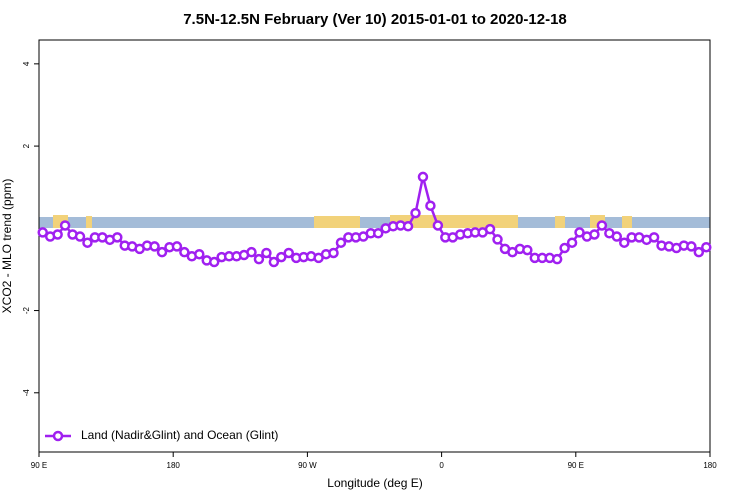 Image resolution: width=750 pixels, height=500 pixels. What do you see at coordinates (441, 465) in the screenshot?
I see `x-tick-label: 0` at bounding box center [441, 465].